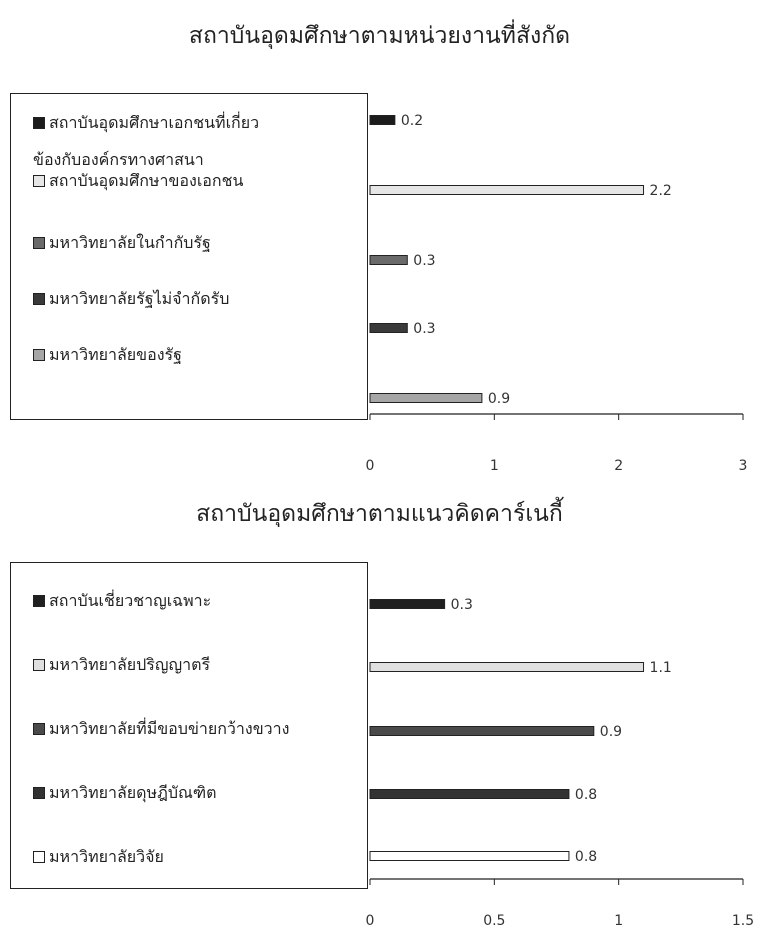  What do you see at coordinates (499, 399) in the screenshot?
I see `chart1-data-label: 0.9` at bounding box center [499, 399].